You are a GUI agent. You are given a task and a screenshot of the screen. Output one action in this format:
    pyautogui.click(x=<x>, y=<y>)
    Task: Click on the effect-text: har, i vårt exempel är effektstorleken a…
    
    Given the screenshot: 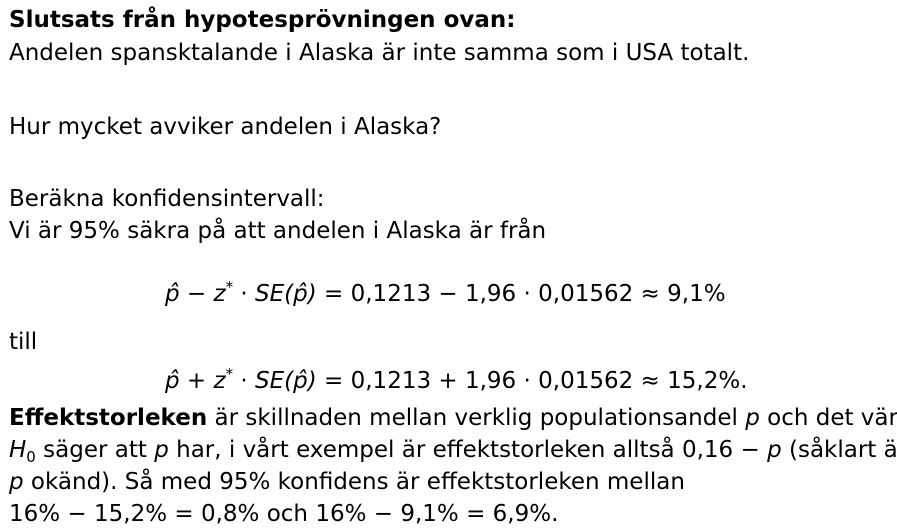 What is the action you would take?
    pyautogui.click(x=468, y=450)
    